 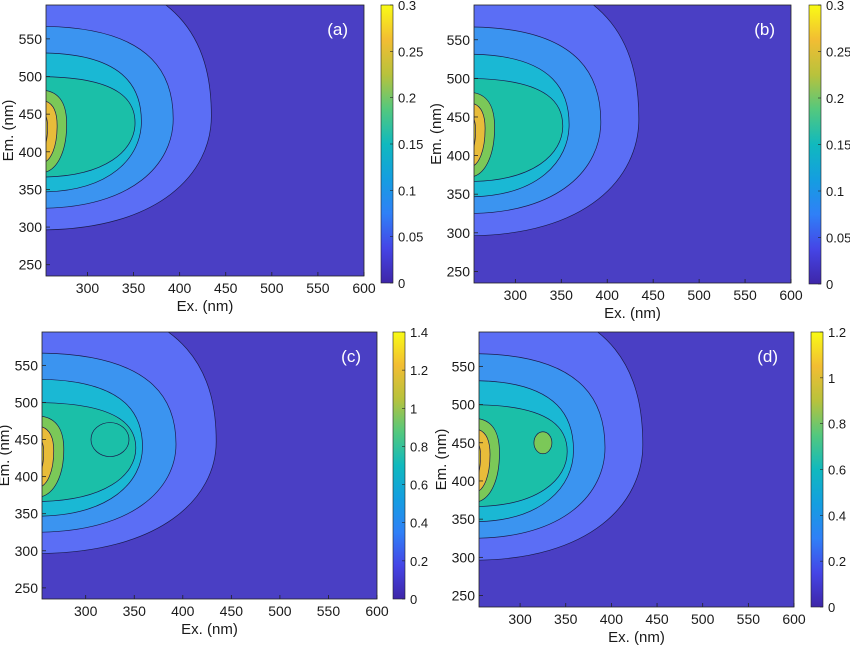 I want to click on panel-label: (a), so click(x=337, y=29).